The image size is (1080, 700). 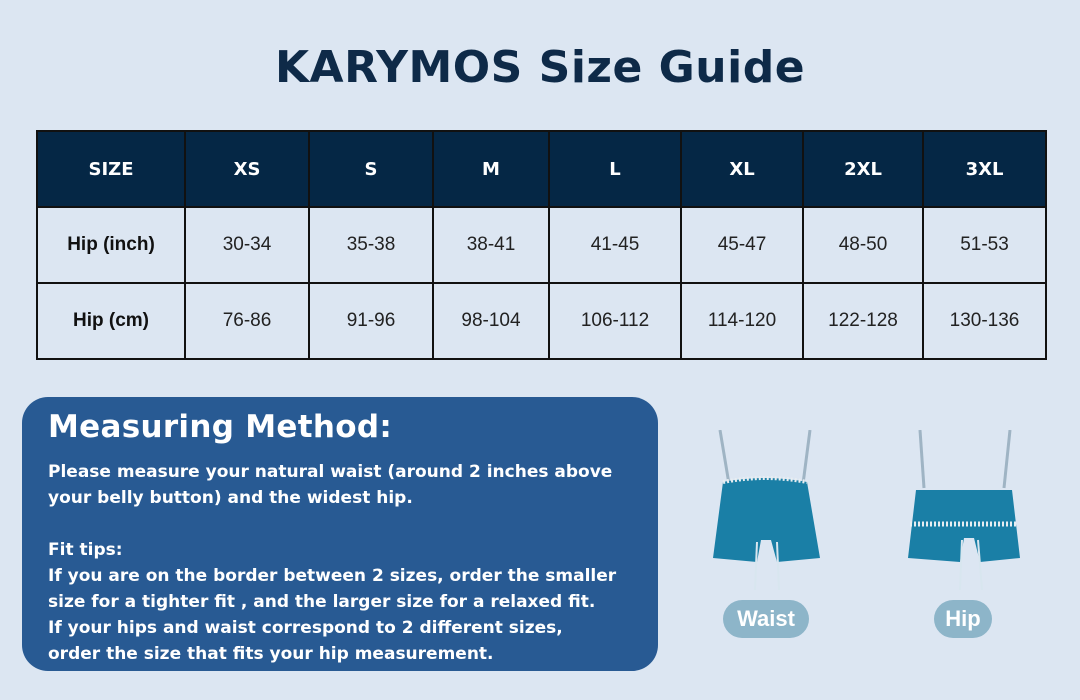 What do you see at coordinates (247, 245) in the screenshot?
I see `table-cell: 30-34` at bounding box center [247, 245].